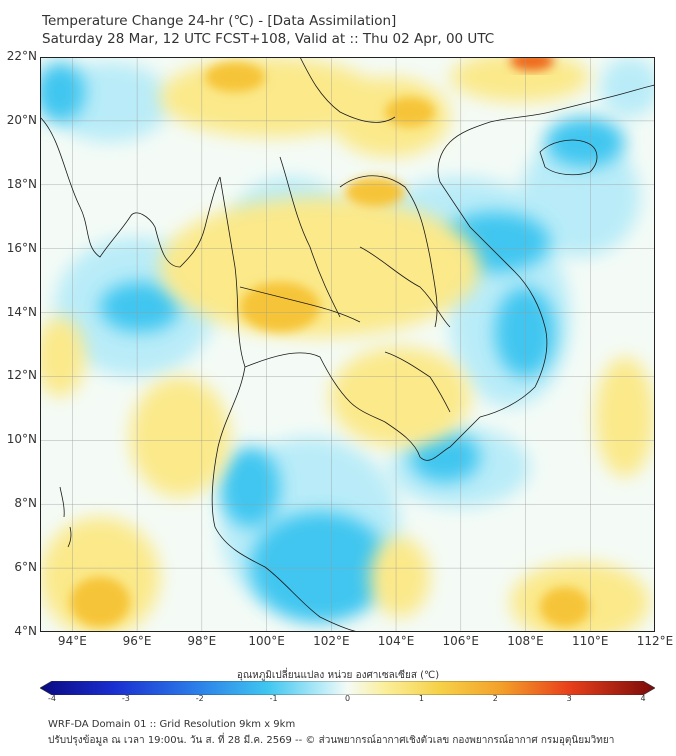  I want to click on lon-label: 100°E, so click(266, 641).